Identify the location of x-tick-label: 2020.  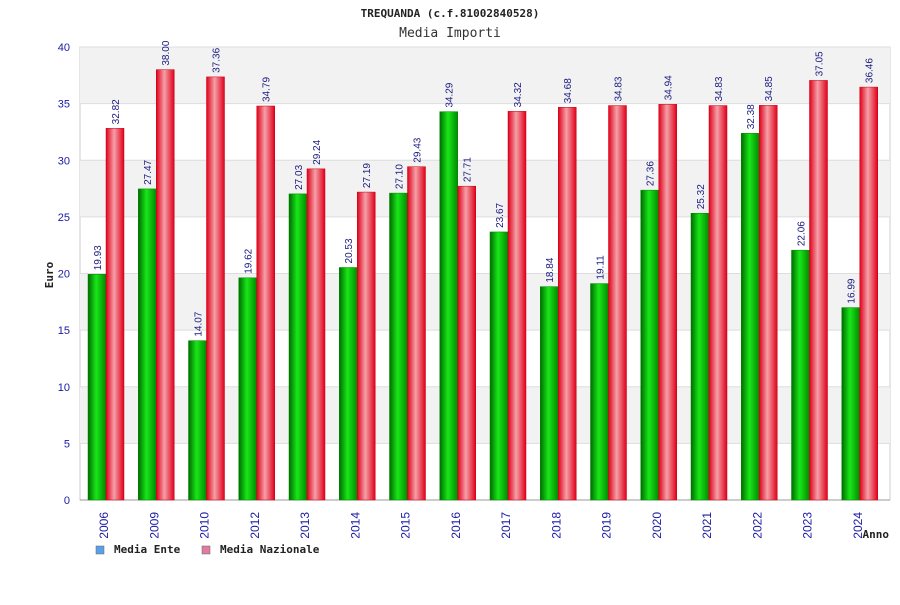
(657, 525).